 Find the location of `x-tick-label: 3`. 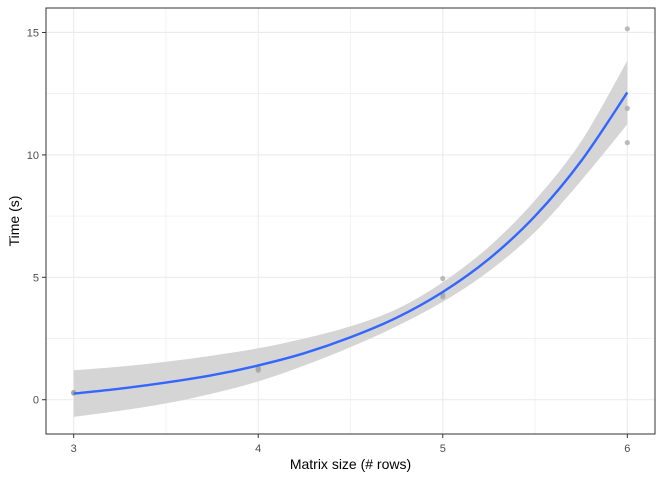

x-tick-label: 3 is located at coordinates (74, 449).